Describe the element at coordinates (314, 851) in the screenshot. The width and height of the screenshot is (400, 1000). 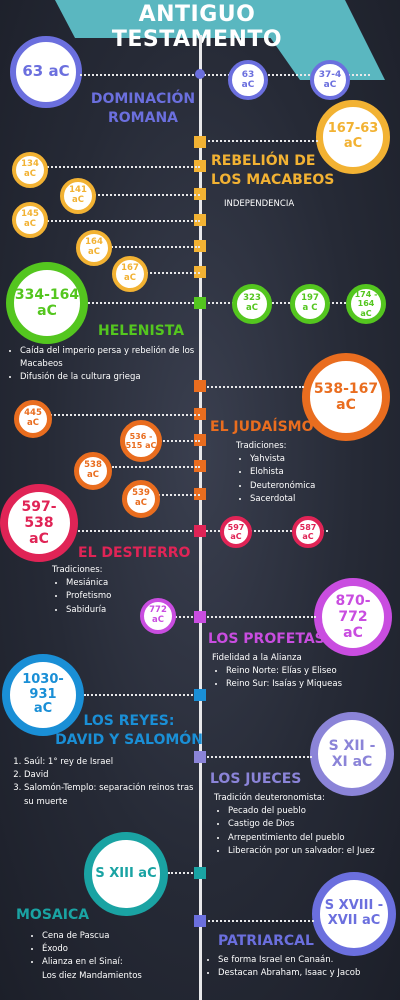
I see `jueces-item-4: Liberación por un salvador: el Juez` at that location.